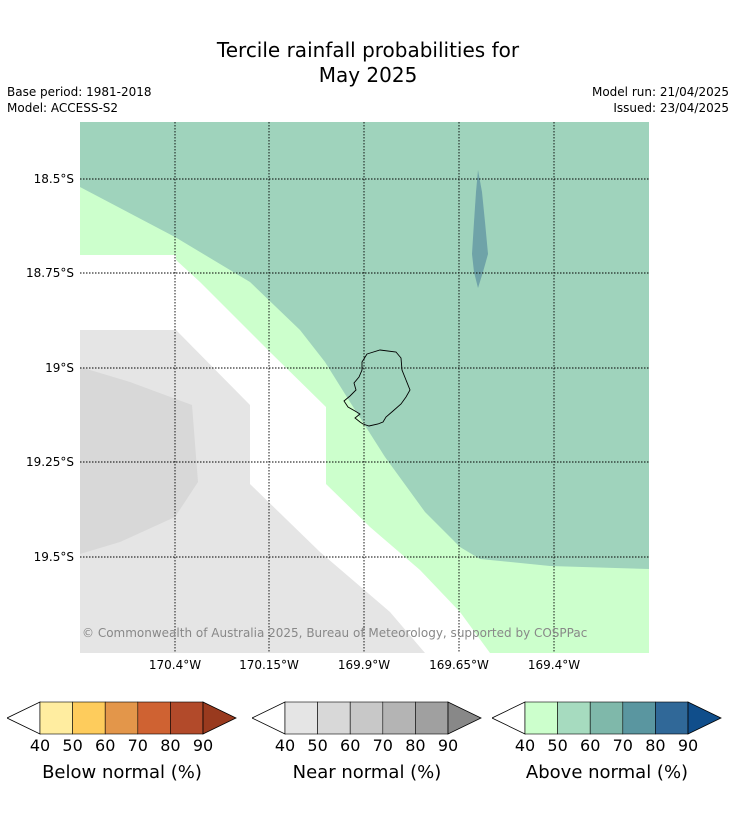 The height and width of the screenshot is (816, 736). Describe the element at coordinates (368, 75) in the screenshot. I see `title-line-2: May 2025` at that location.